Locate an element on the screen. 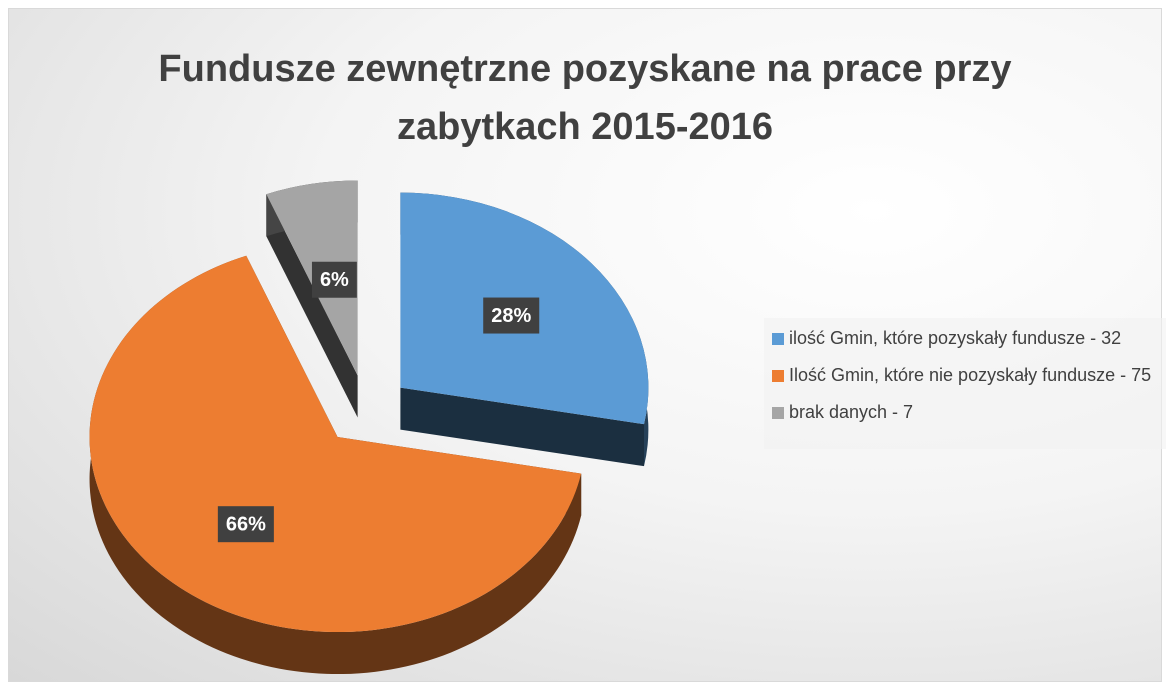 The image size is (1170, 689). legend-label: brak danych - 7 is located at coordinates (851, 412).